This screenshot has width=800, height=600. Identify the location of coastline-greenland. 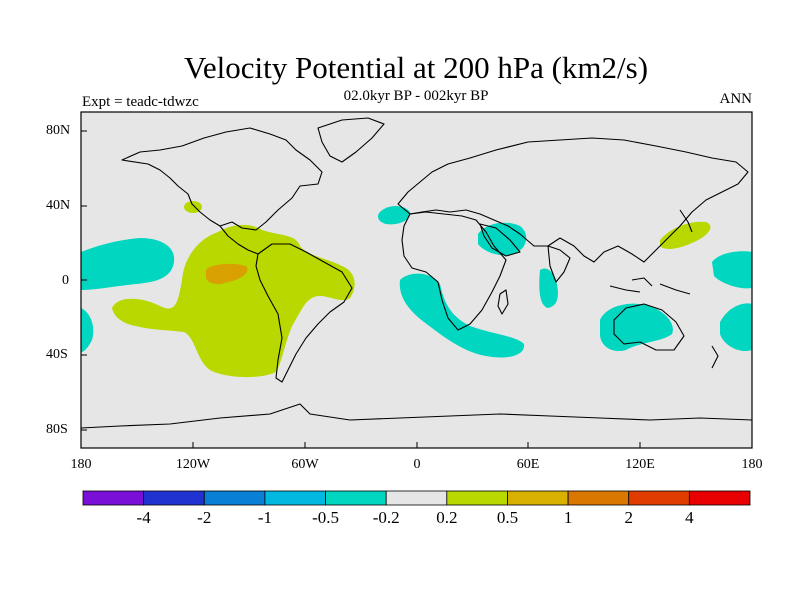
(351, 140).